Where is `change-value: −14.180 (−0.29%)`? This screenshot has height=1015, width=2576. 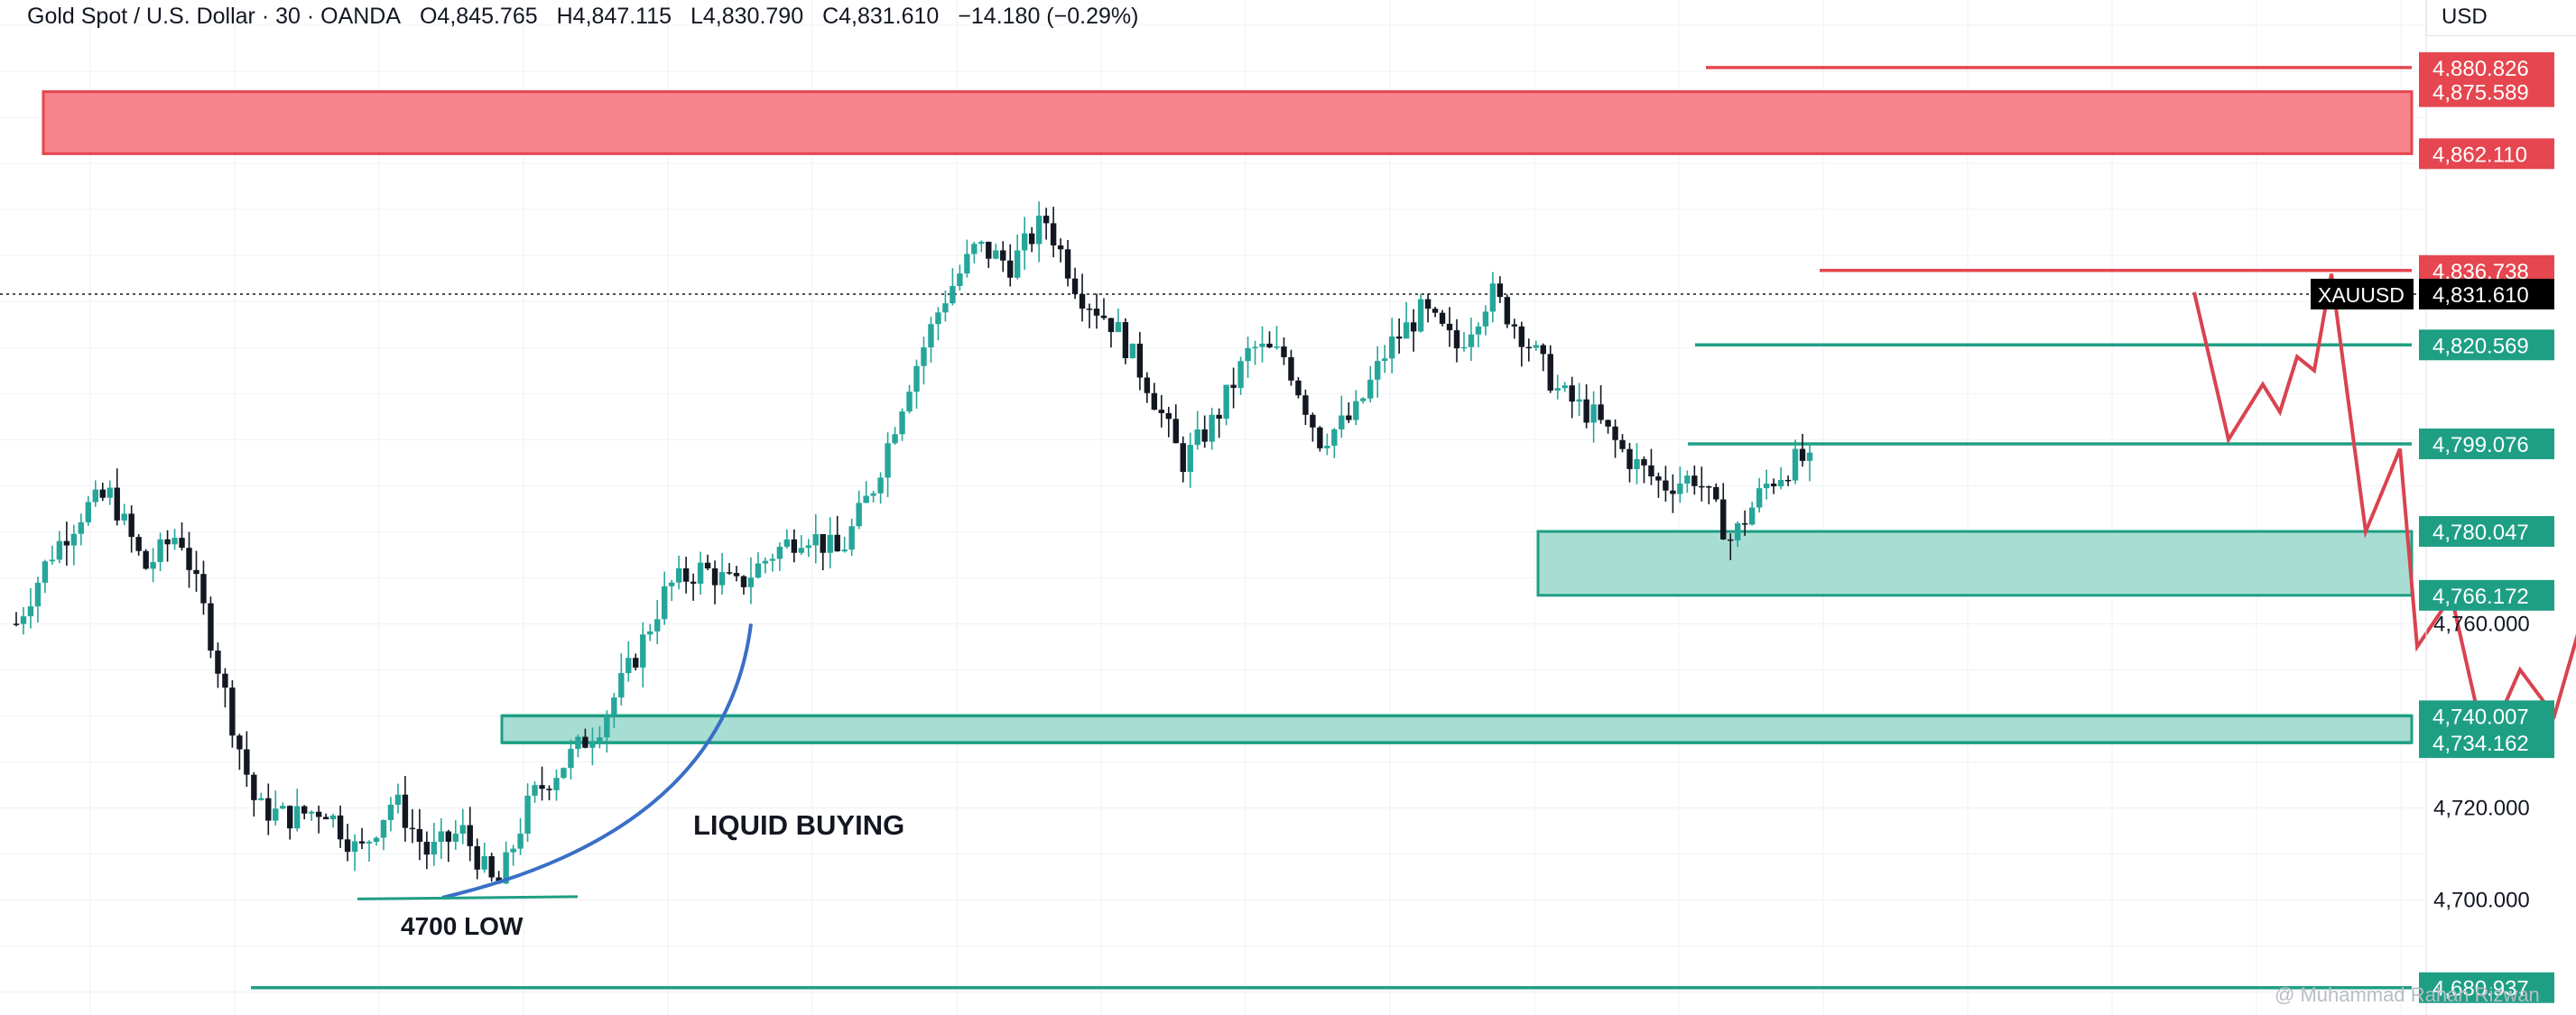
change-value: −14.180 (−0.29%) is located at coordinates (1048, 17).